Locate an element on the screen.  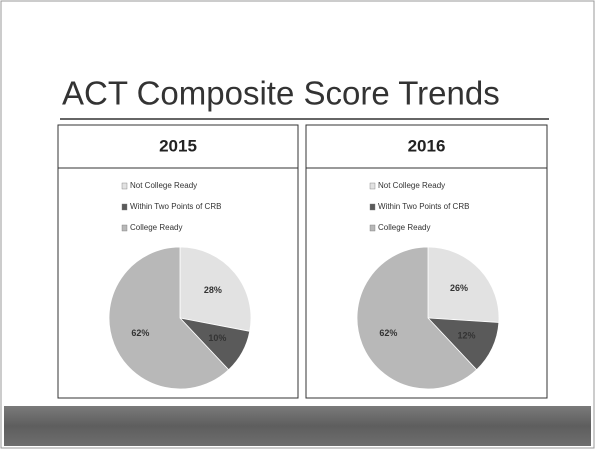
data-label: 26% is located at coordinates (459, 288).